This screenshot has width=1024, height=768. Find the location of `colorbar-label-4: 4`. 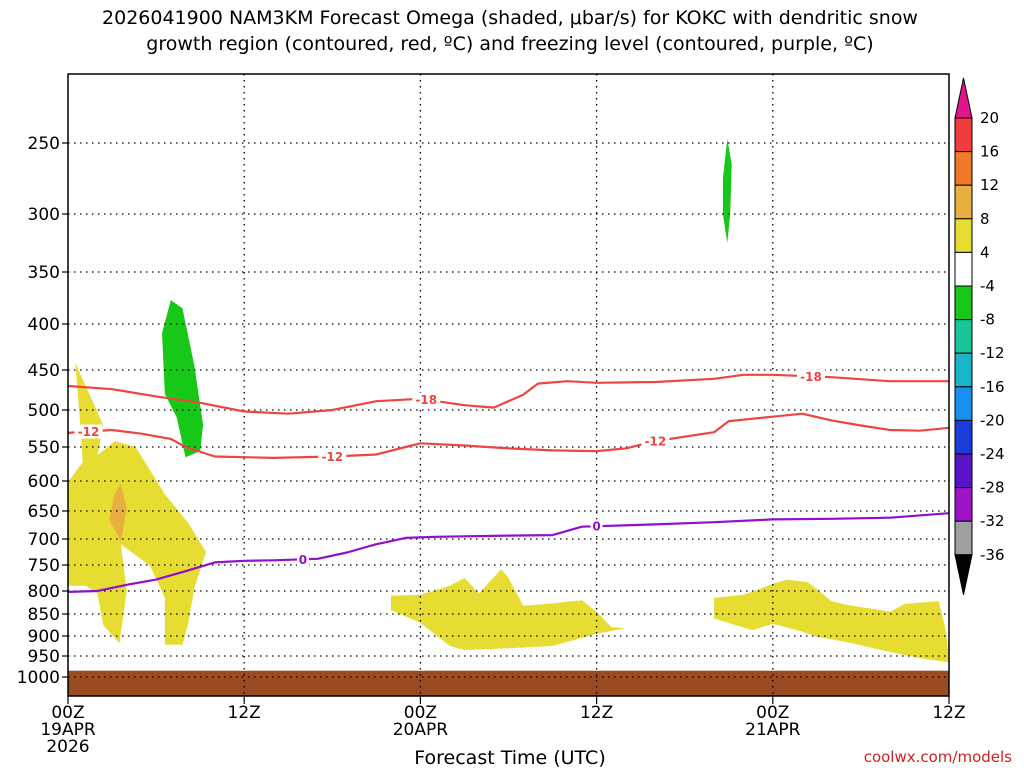

colorbar-label-4: 4 is located at coordinates (985, 252).